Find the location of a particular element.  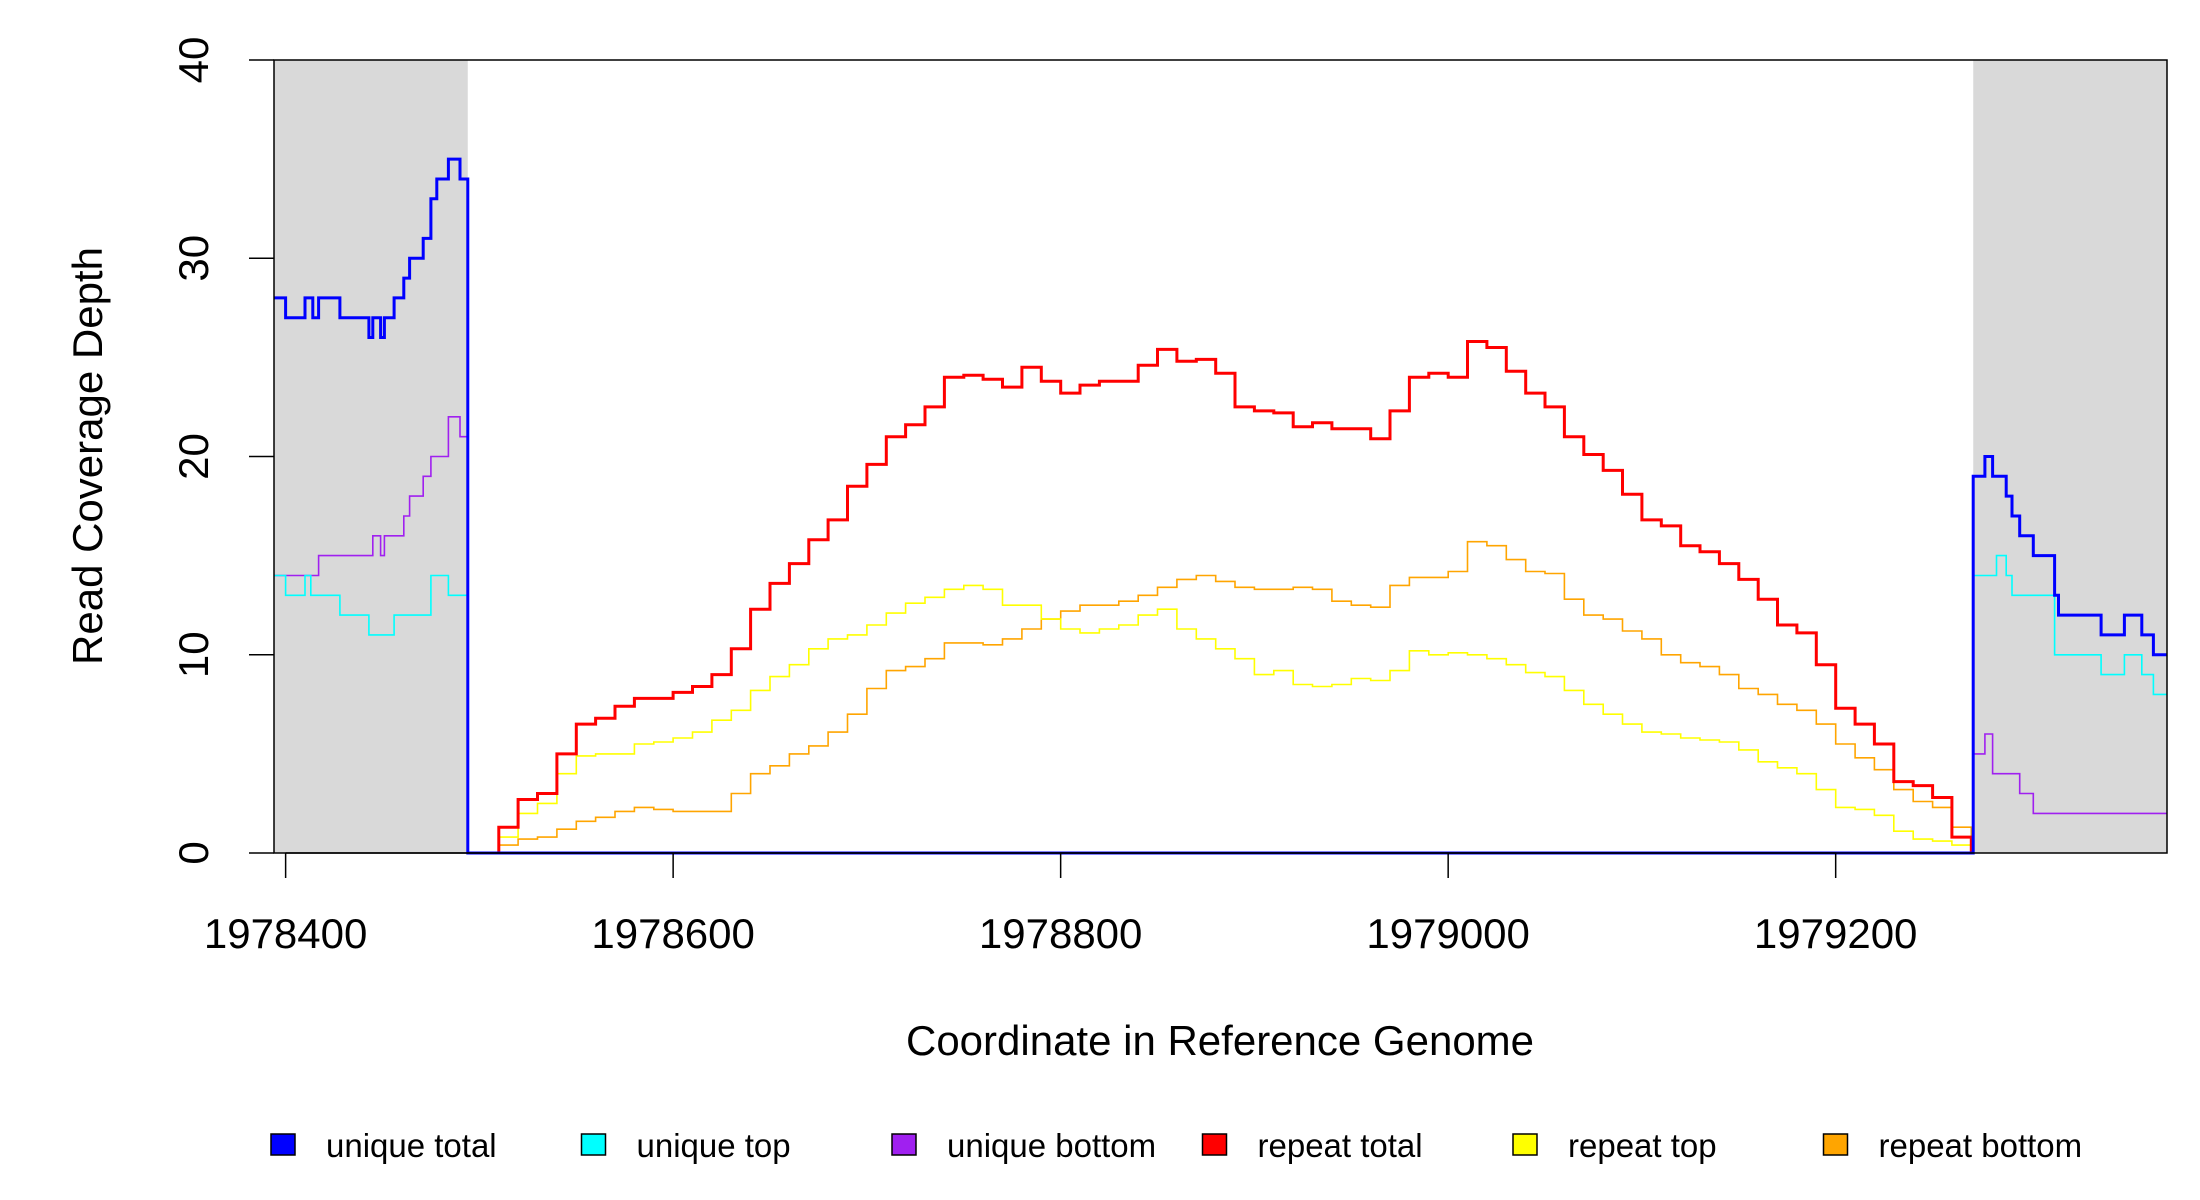

legend-label: repeat total is located at coordinates (1340, 1145).